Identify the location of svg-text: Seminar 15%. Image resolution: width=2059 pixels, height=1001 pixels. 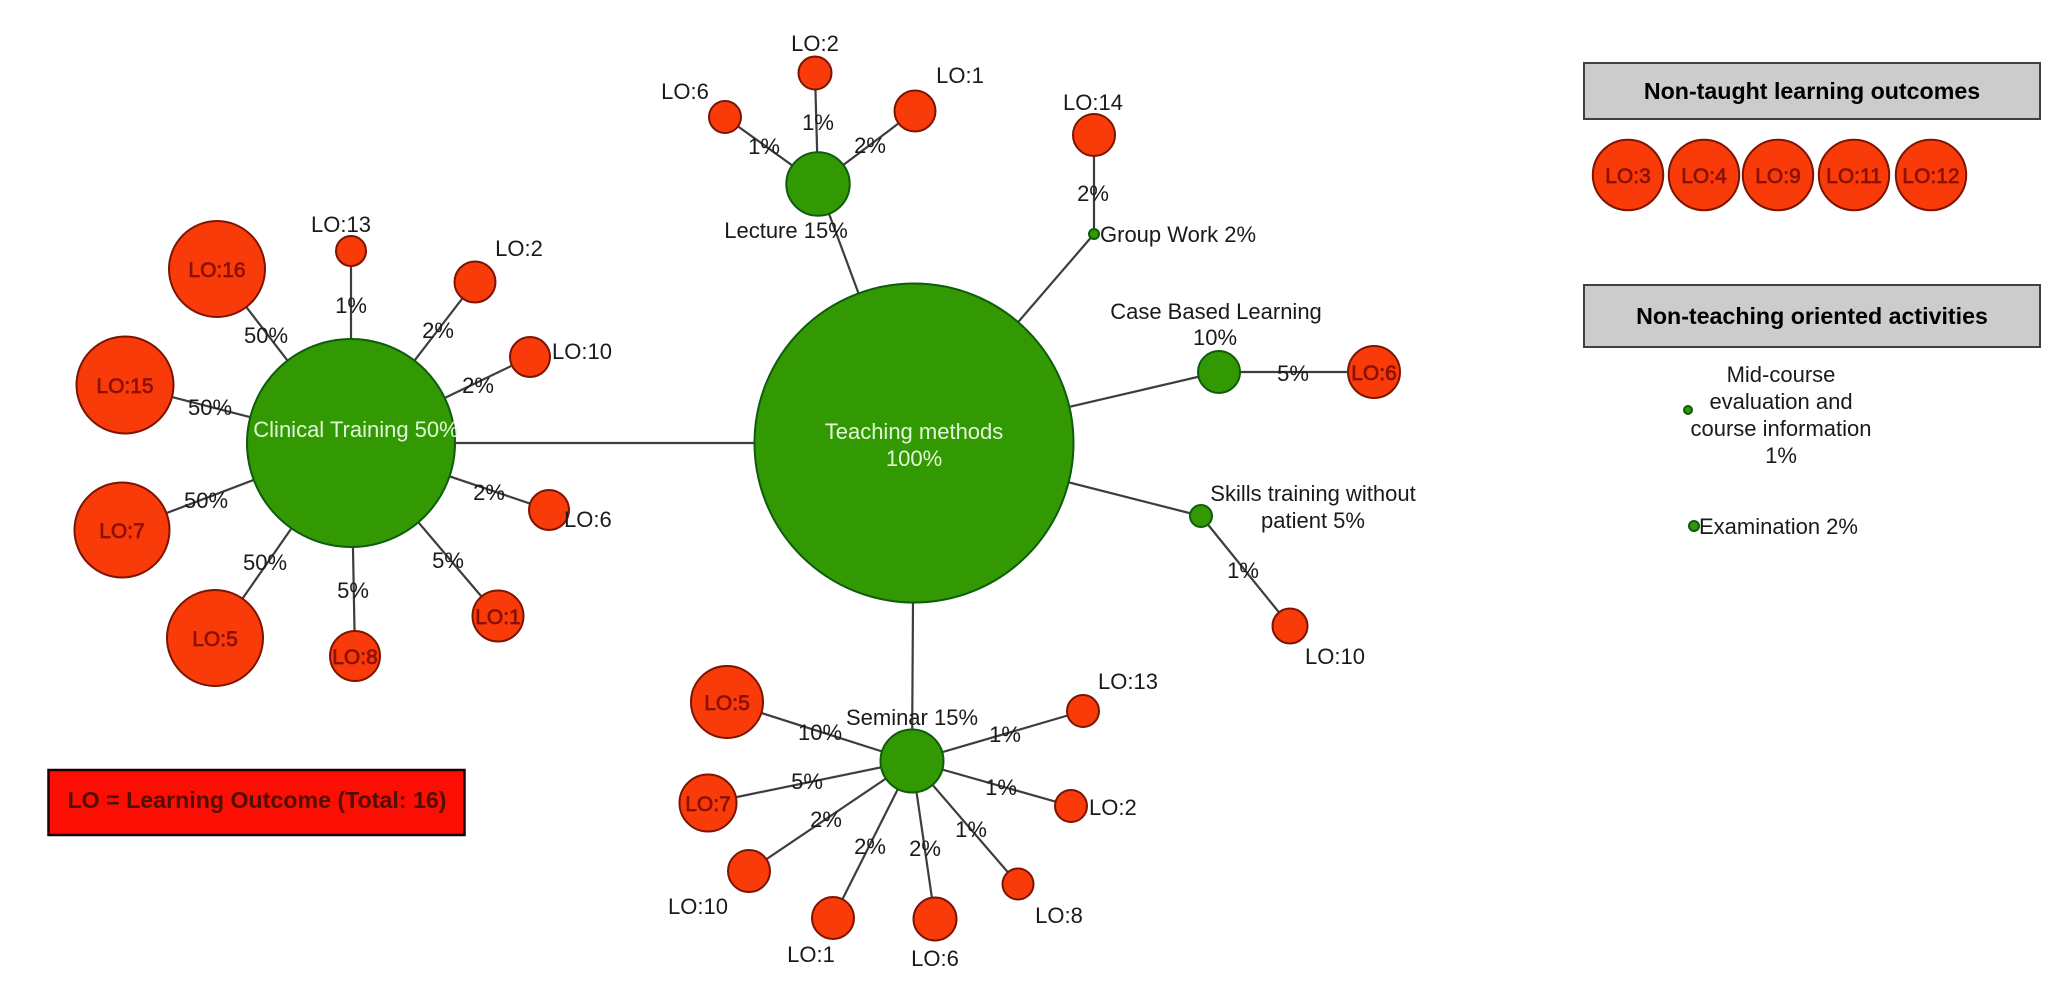
(912, 717).